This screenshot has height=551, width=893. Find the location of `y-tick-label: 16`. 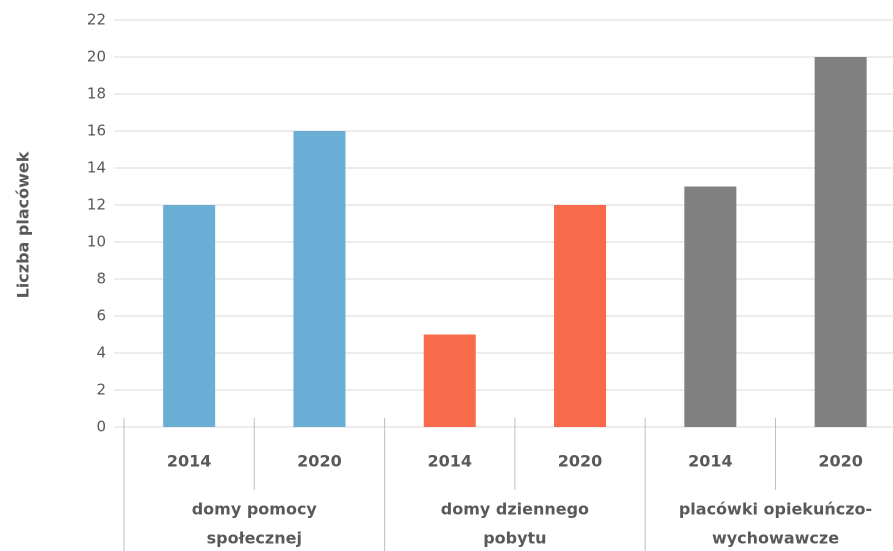

y-tick-label: 16 is located at coordinates (96, 131).